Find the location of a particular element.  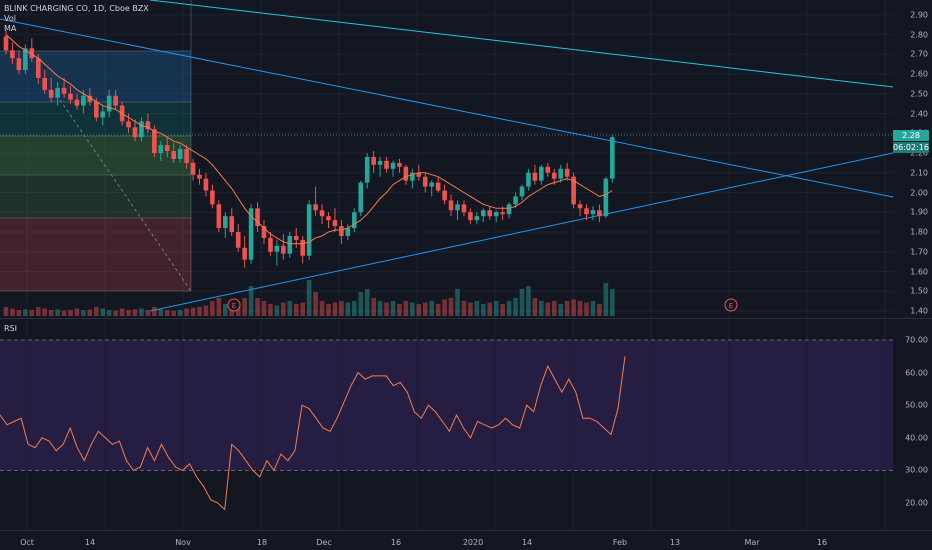

rsi-axis: 70.00 60.00 50.00 40.00 30.00 20.00 is located at coordinates (912, 425).